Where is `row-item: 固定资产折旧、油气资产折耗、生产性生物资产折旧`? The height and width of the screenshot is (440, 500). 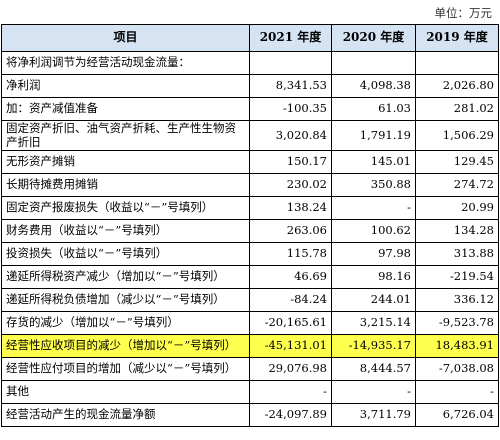
row-item: 固定资产折旧、油气资产折耗、生产性生物资产折旧 is located at coordinates (125, 135).